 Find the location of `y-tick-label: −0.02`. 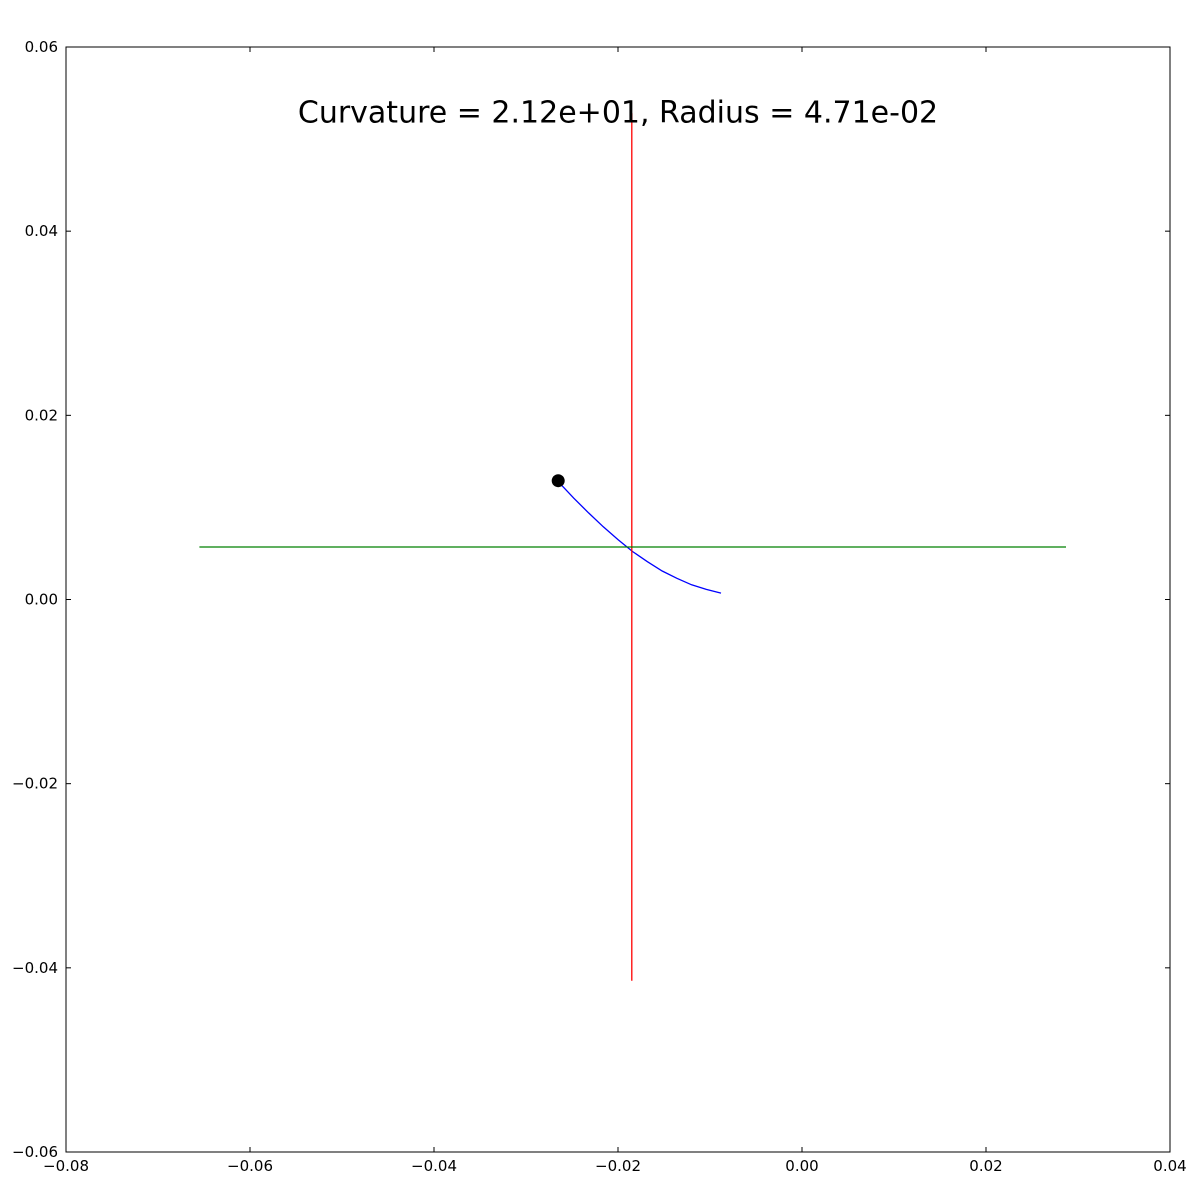

y-tick-label: −0.02 is located at coordinates (35, 784).